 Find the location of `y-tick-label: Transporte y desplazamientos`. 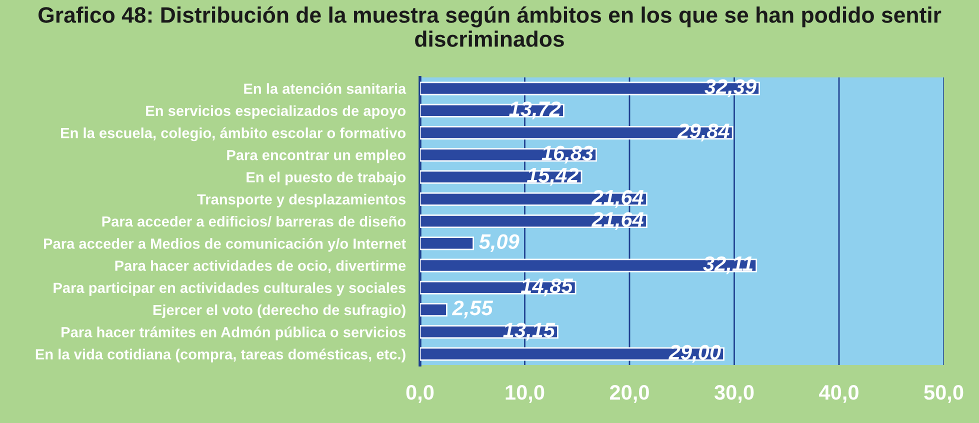

y-tick-label: Transporte y desplazamientos is located at coordinates (301, 201).